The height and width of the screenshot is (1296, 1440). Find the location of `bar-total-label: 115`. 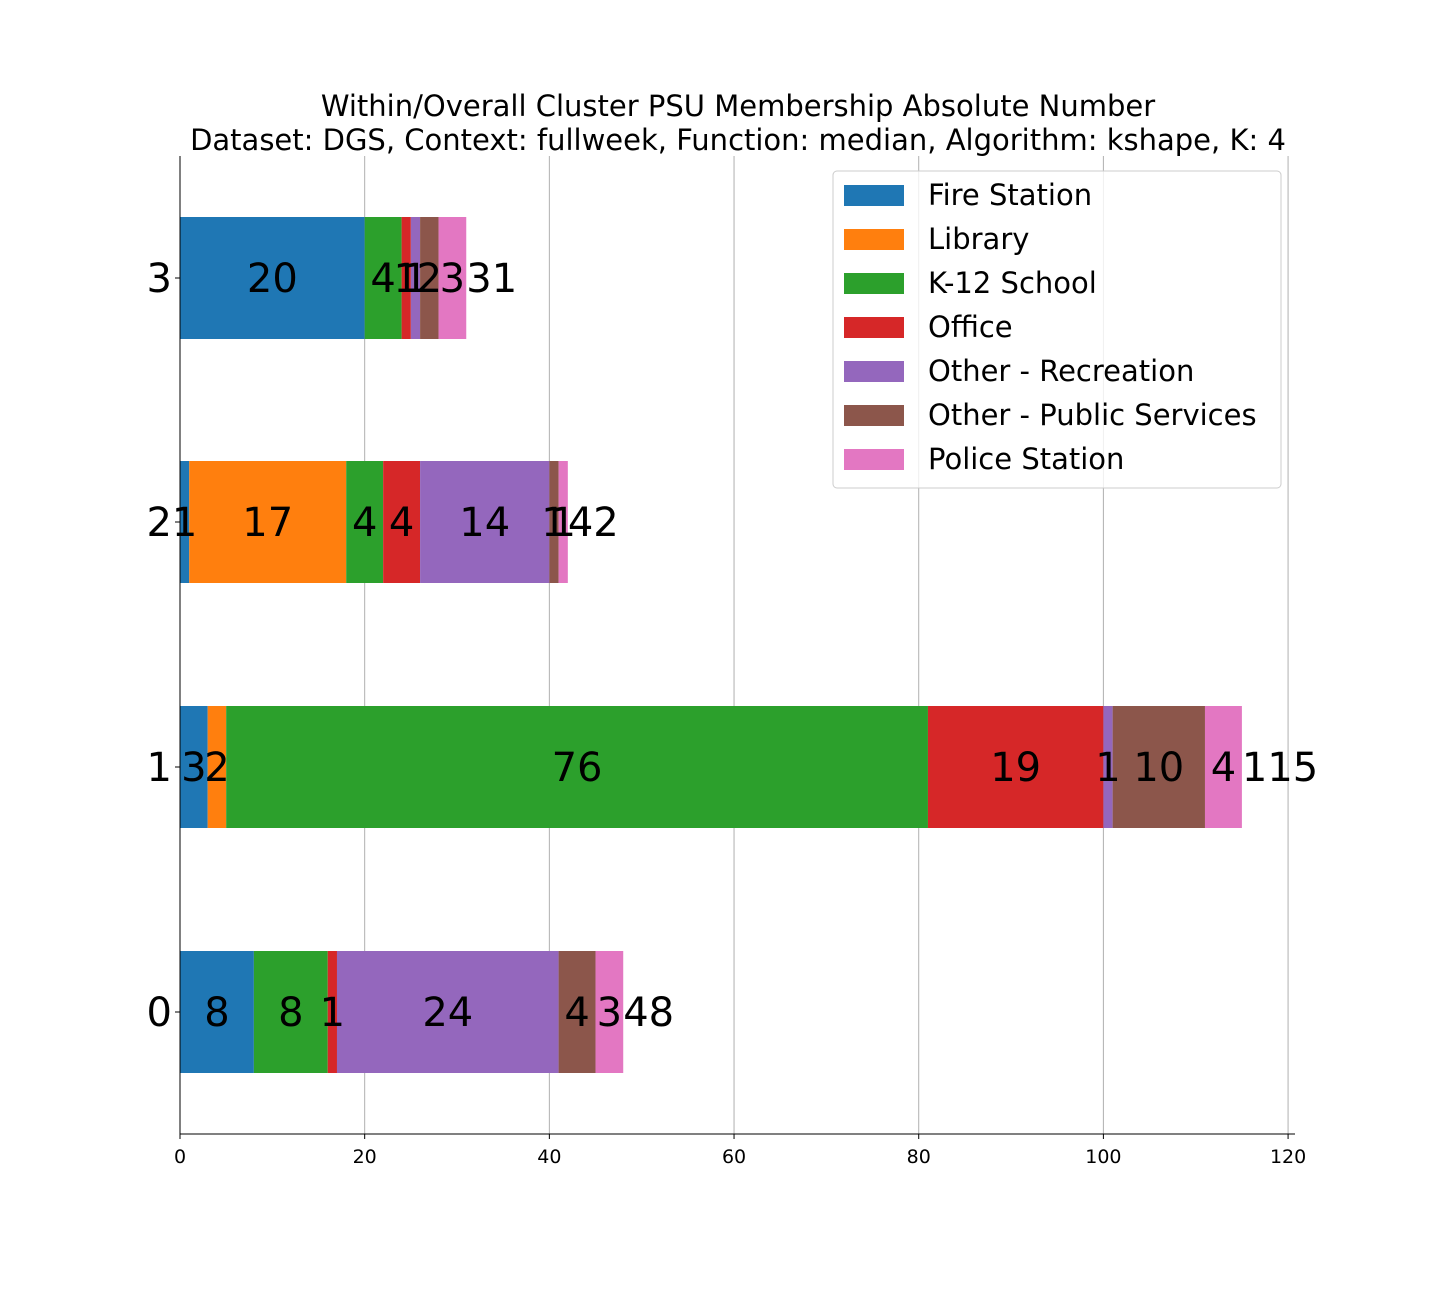

bar-total-label: 115 is located at coordinates (1280, 768).